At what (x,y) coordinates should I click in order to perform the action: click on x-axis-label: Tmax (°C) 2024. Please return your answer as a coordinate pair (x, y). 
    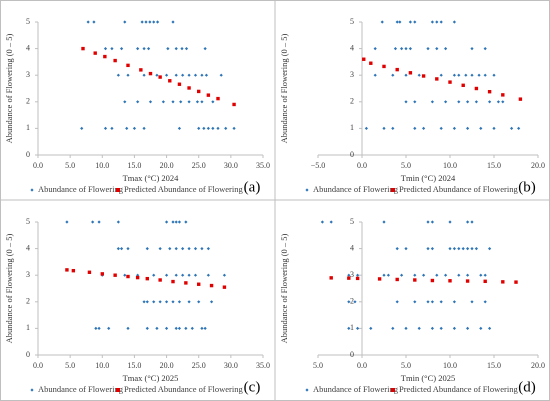
    Looking at the image, I should click on (151, 178).